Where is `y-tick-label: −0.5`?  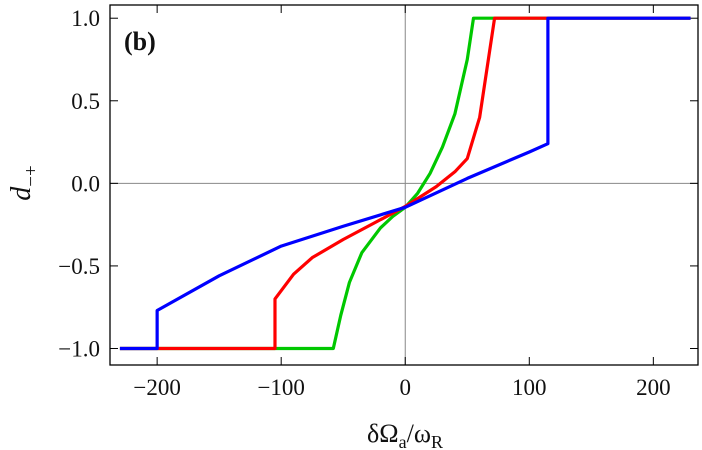 y-tick-label: −0.5 is located at coordinates (79, 266).